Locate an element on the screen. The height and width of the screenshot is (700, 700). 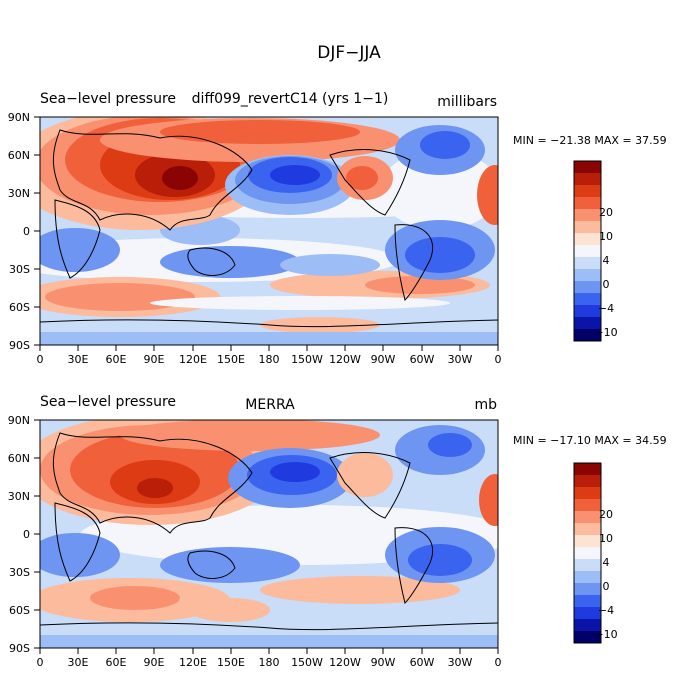
panel-title-center: diff099_revertC14 (yrs 1−1) is located at coordinates (290, 99).